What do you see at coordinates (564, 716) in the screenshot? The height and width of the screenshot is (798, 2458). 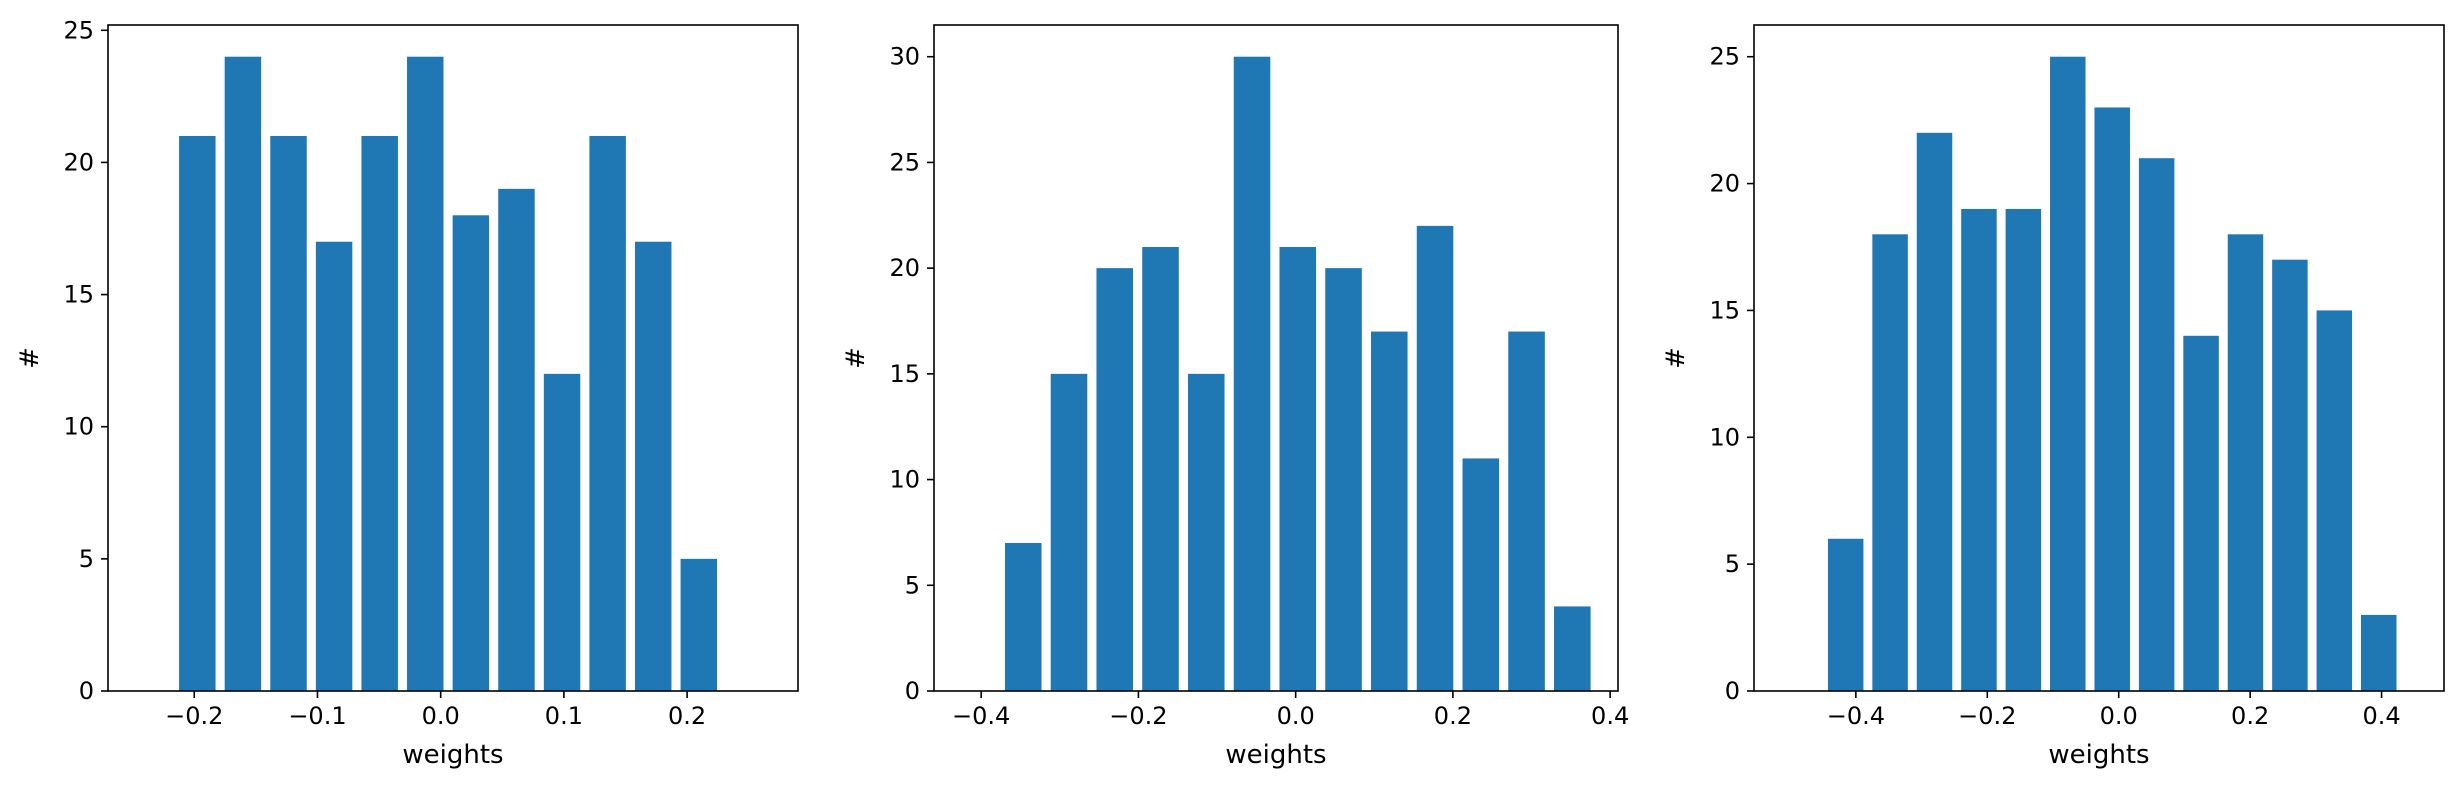 I see `x-tick-label: 0.1` at bounding box center [564, 716].